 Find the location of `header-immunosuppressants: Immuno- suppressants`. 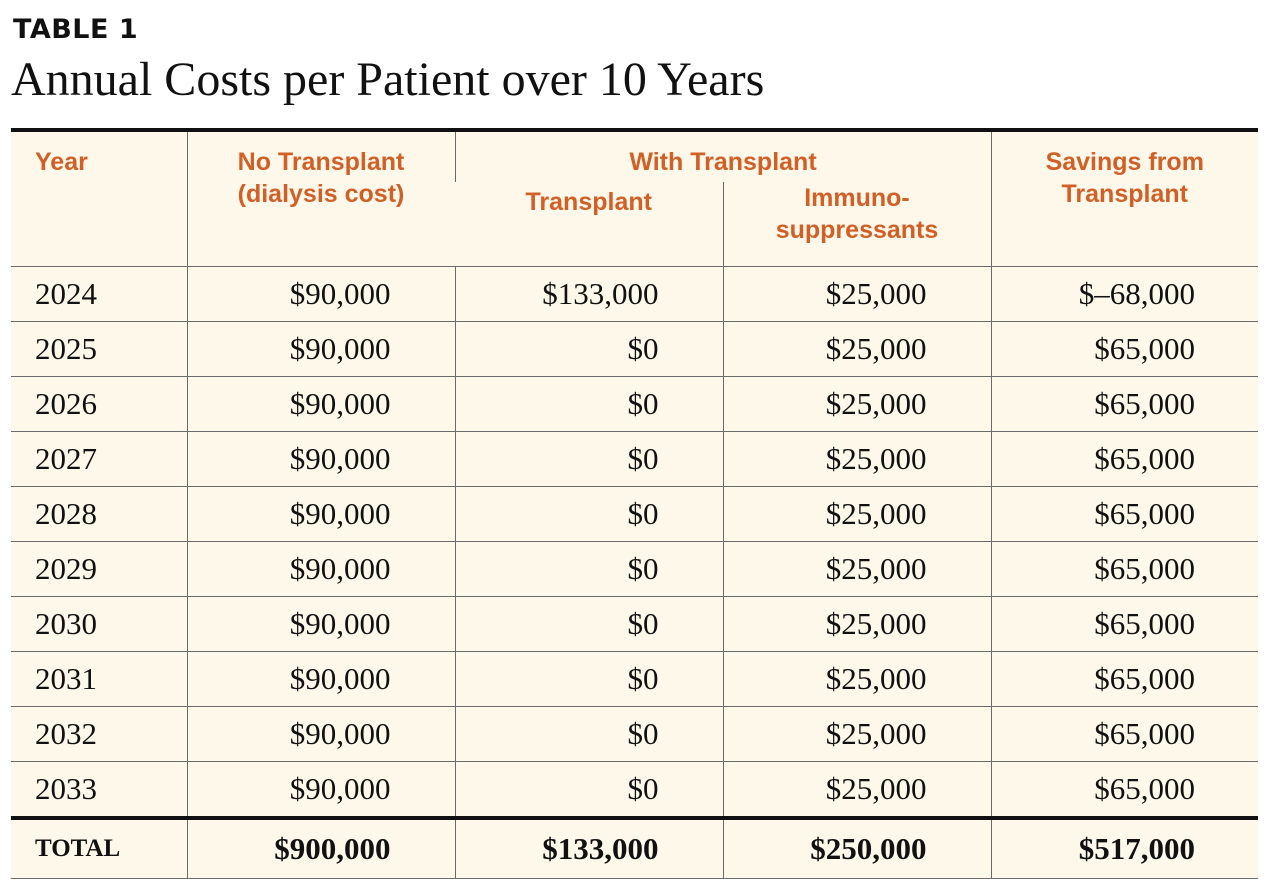

header-immunosuppressants: Immuno- suppressants is located at coordinates (856, 224).